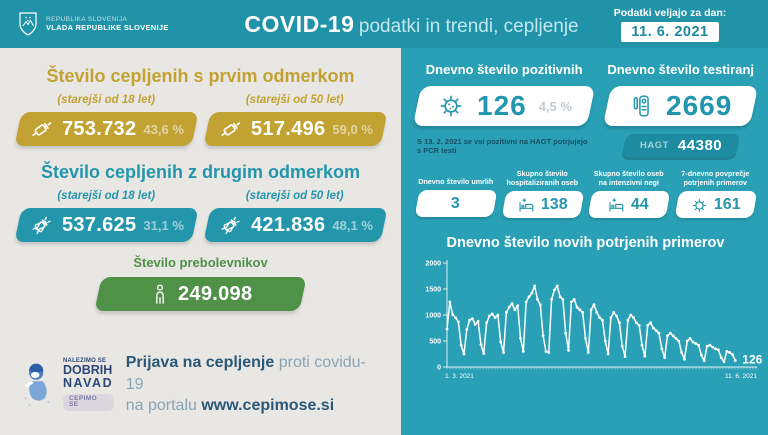 Image resolution: width=768 pixels, height=435 pixels. Describe the element at coordinates (681, 145) in the screenshot. I see `hagt-badge: HAGT 44380` at that location.